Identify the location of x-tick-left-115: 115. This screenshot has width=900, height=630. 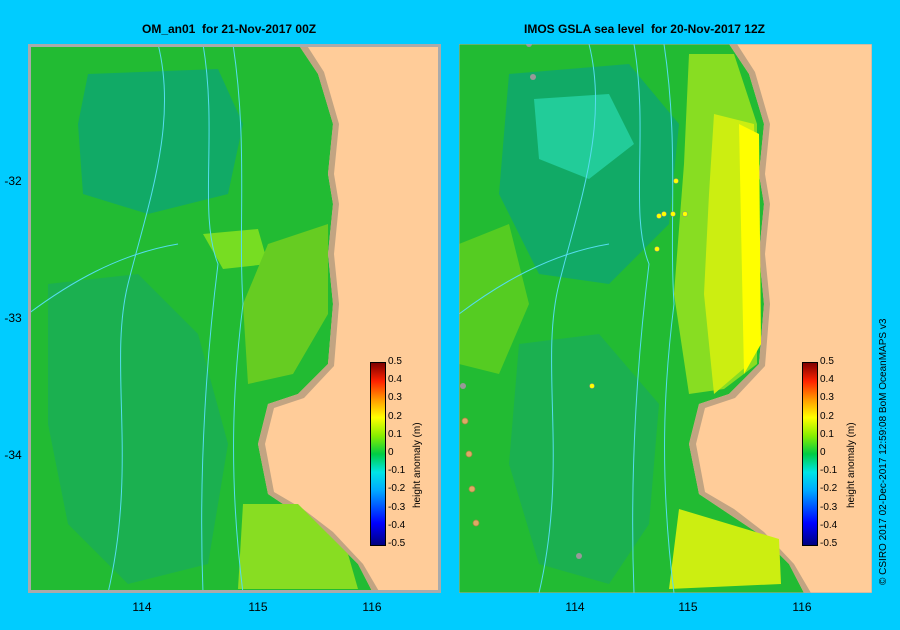
(258, 607).